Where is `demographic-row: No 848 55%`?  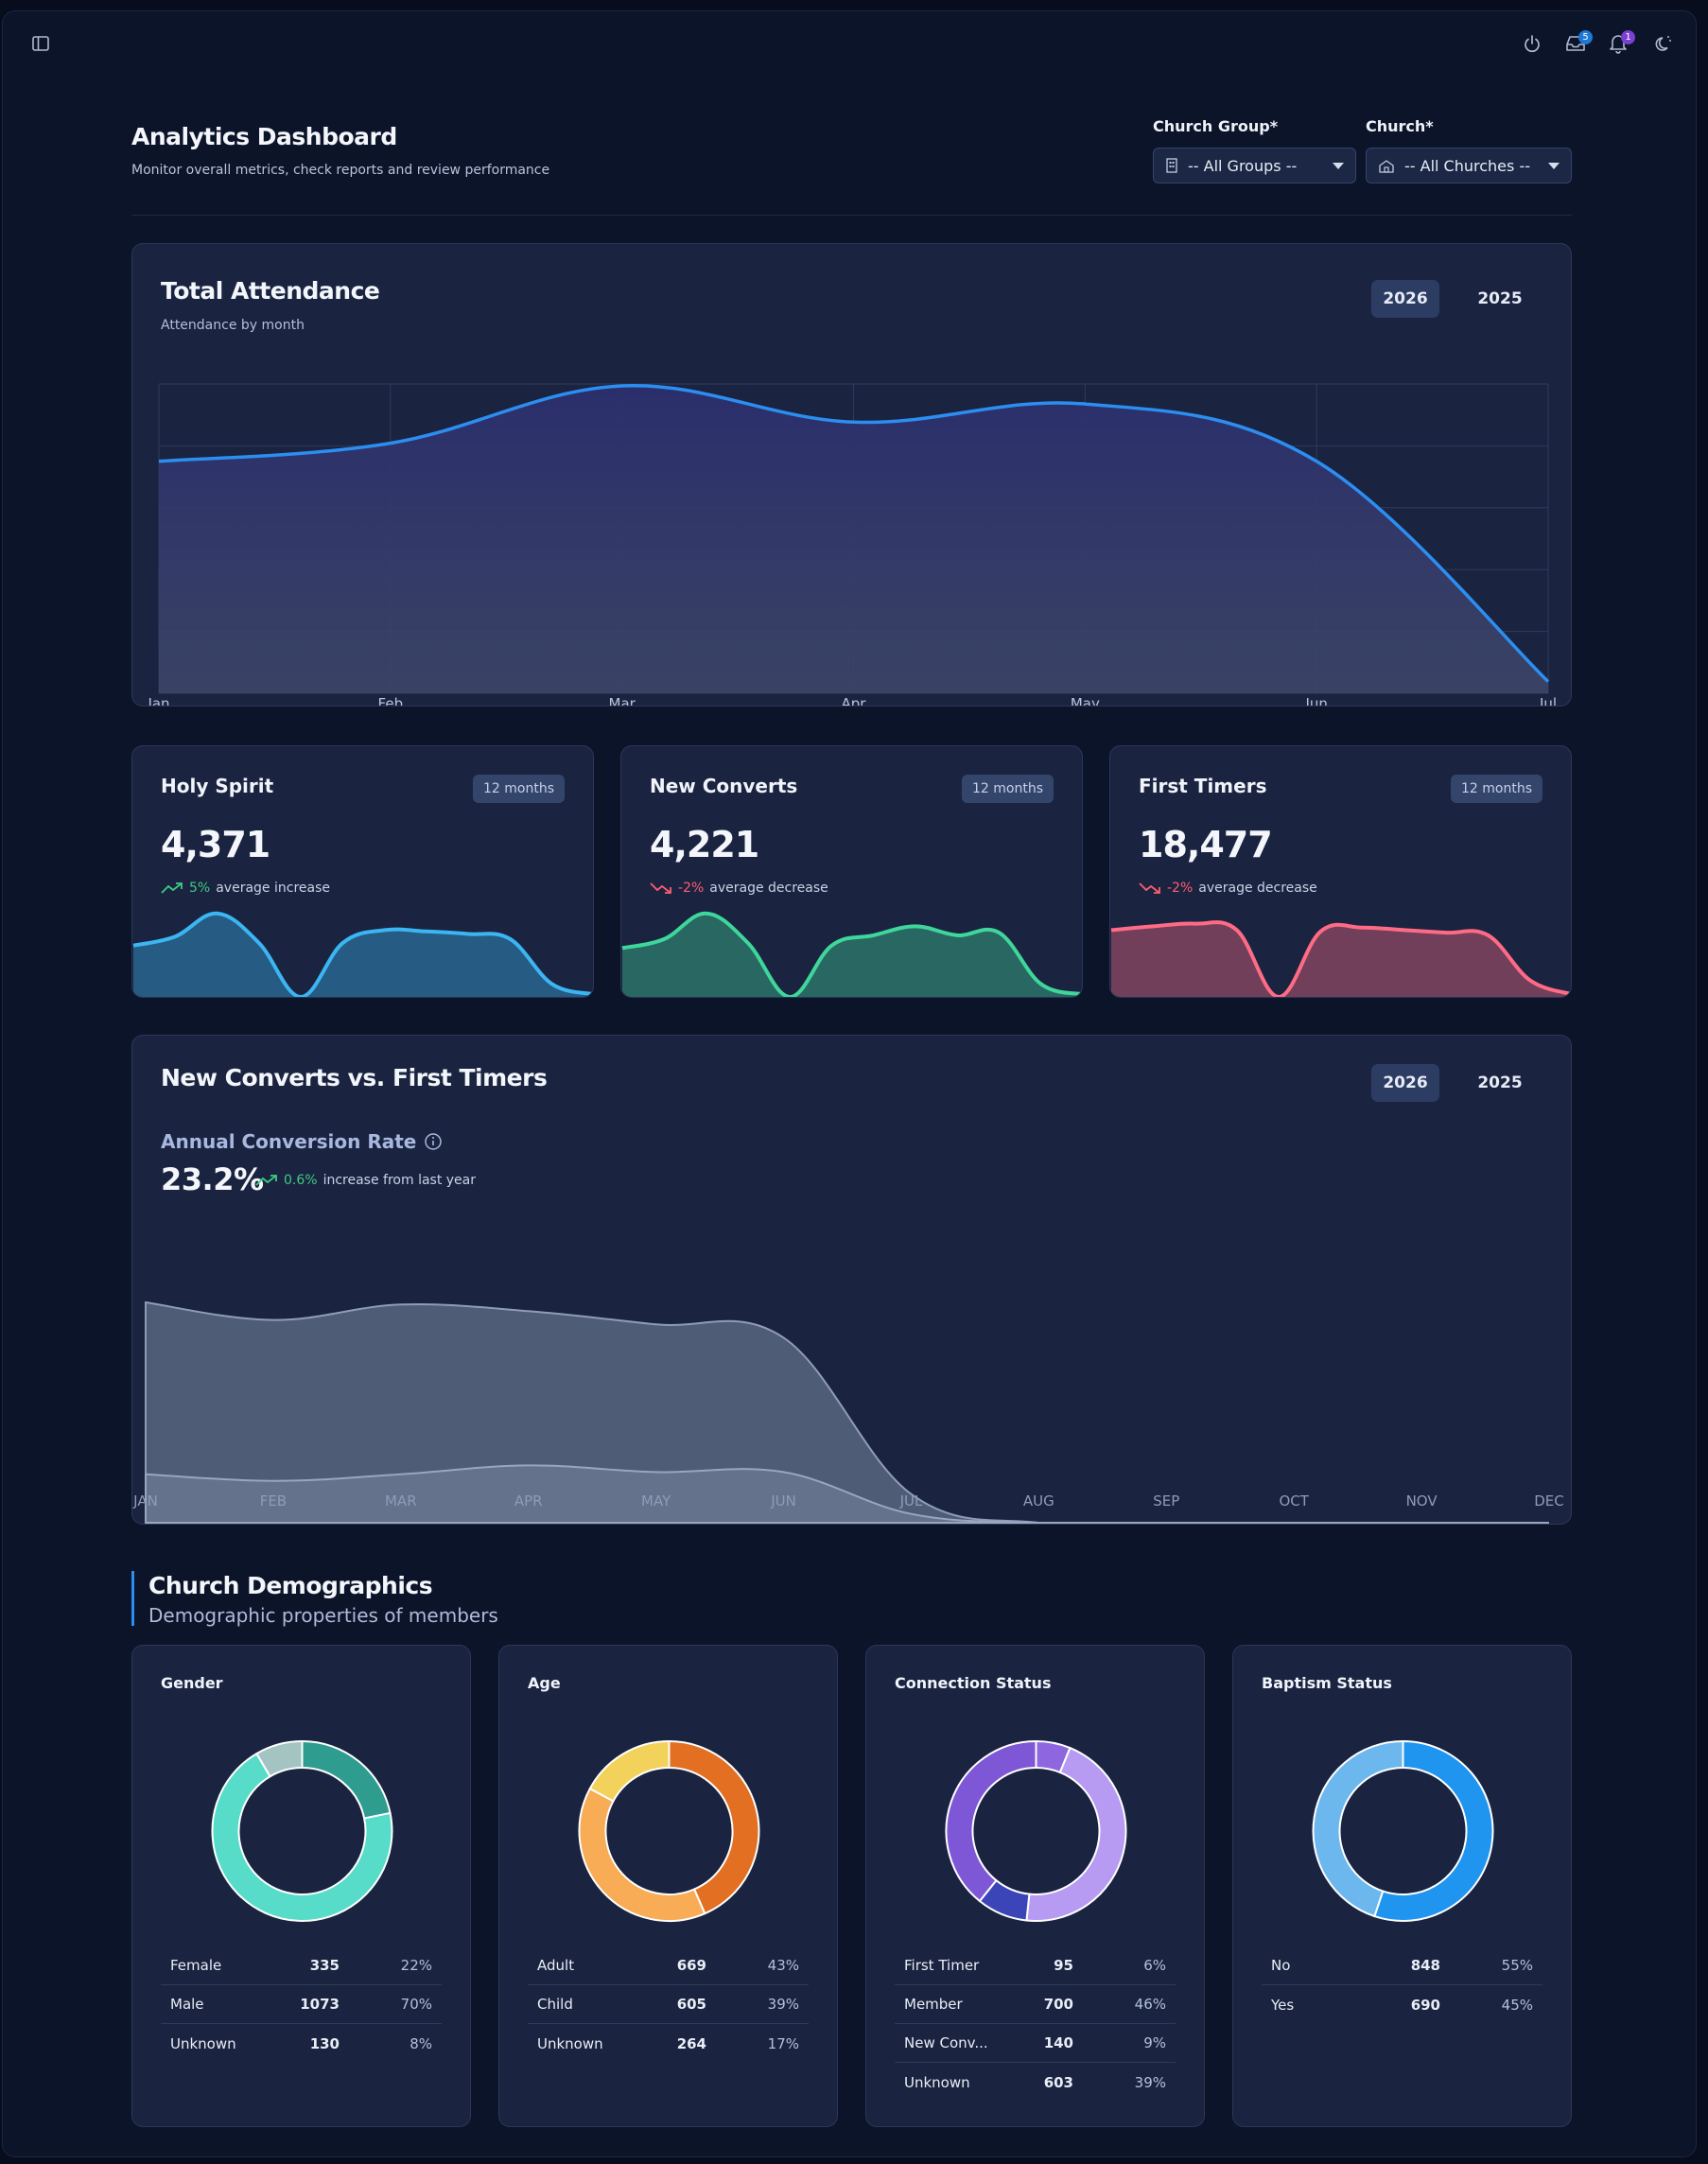 demographic-row: No 848 55% is located at coordinates (1402, 1966).